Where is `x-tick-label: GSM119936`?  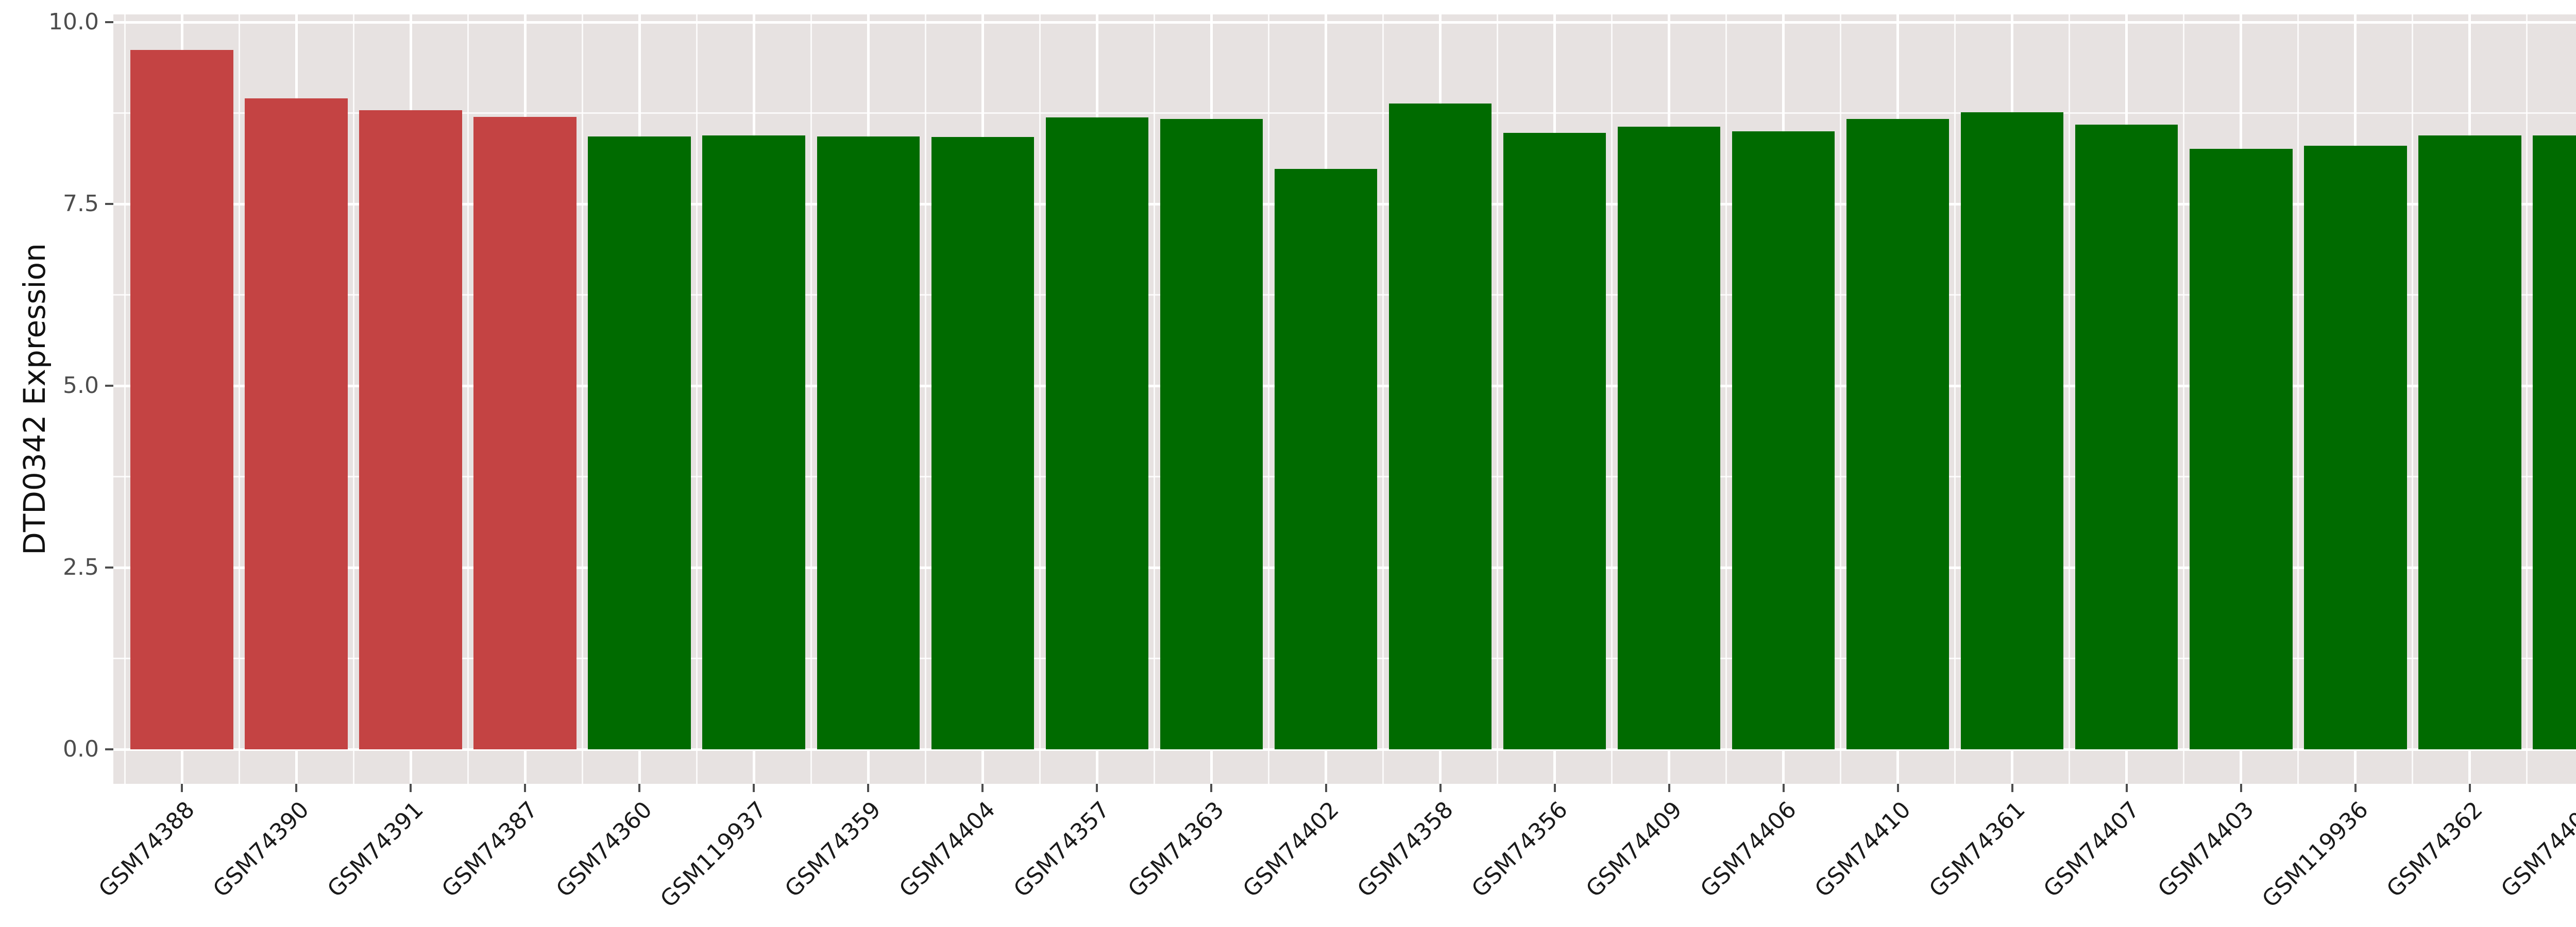 x-tick-label: GSM119936 is located at coordinates (2315, 855).